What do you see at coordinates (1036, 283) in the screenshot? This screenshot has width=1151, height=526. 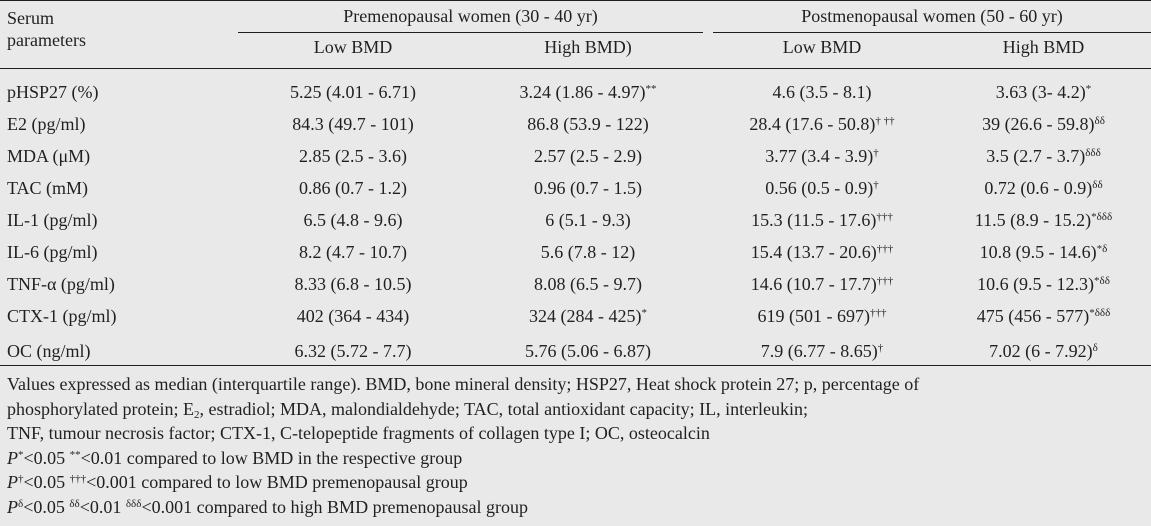 I see `median-iqr-value: 10.6 (9.5 - 12.3)` at bounding box center [1036, 283].